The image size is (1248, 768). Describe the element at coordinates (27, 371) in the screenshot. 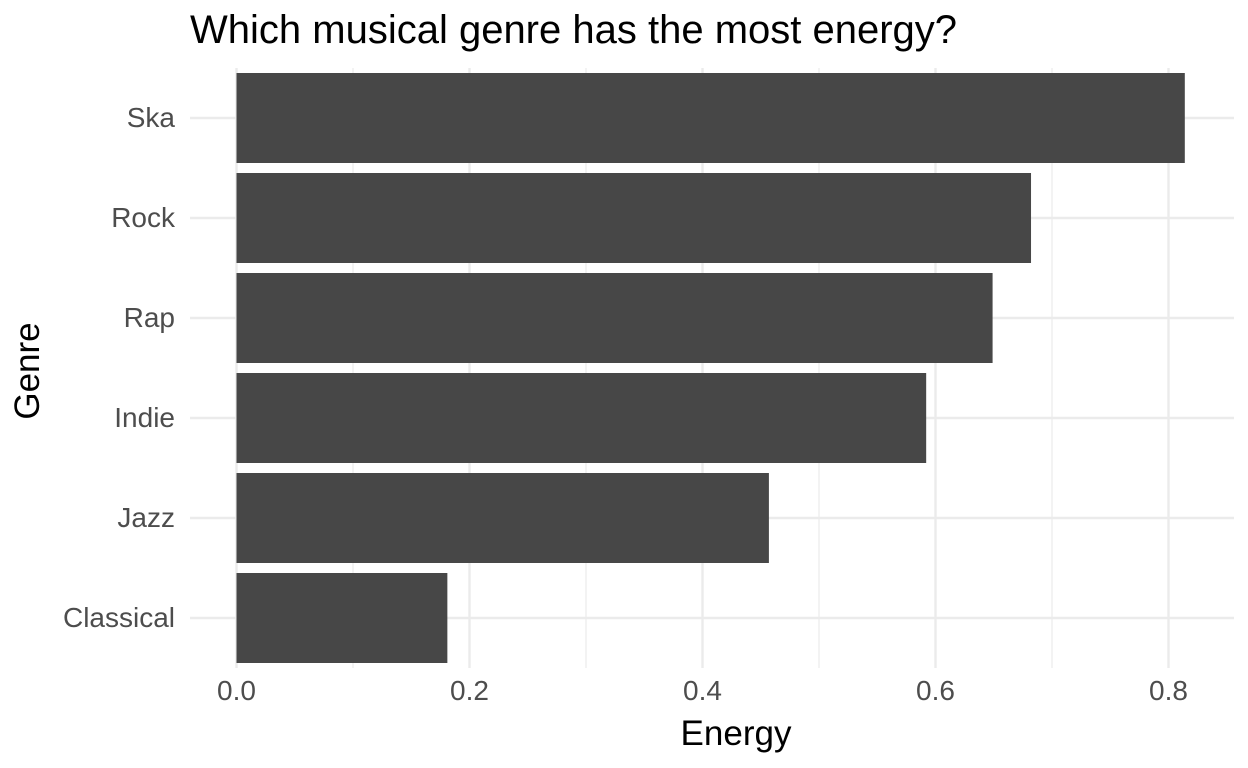

I see `y-axis-title: Genre` at that location.